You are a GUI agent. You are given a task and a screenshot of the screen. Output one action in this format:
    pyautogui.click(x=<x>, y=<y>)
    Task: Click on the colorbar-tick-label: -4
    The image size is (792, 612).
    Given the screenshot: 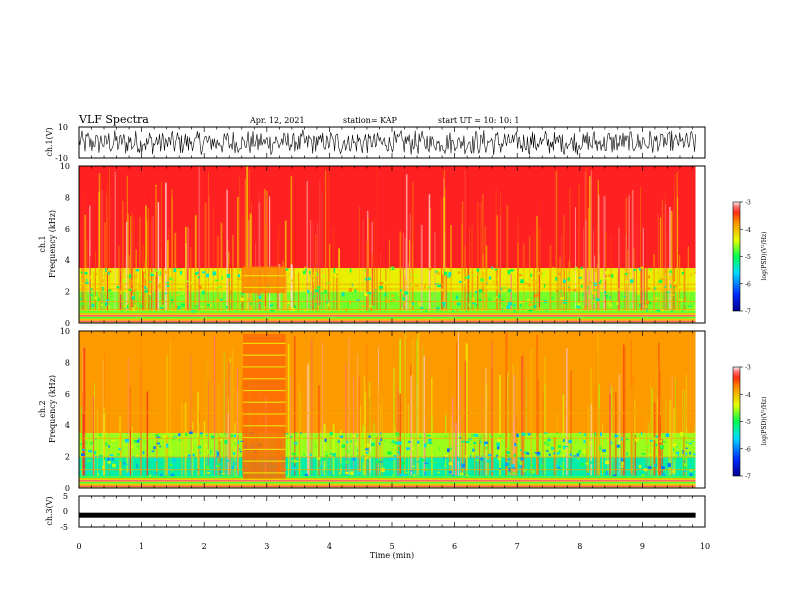 What is the action you would take?
    pyautogui.click(x=748, y=230)
    